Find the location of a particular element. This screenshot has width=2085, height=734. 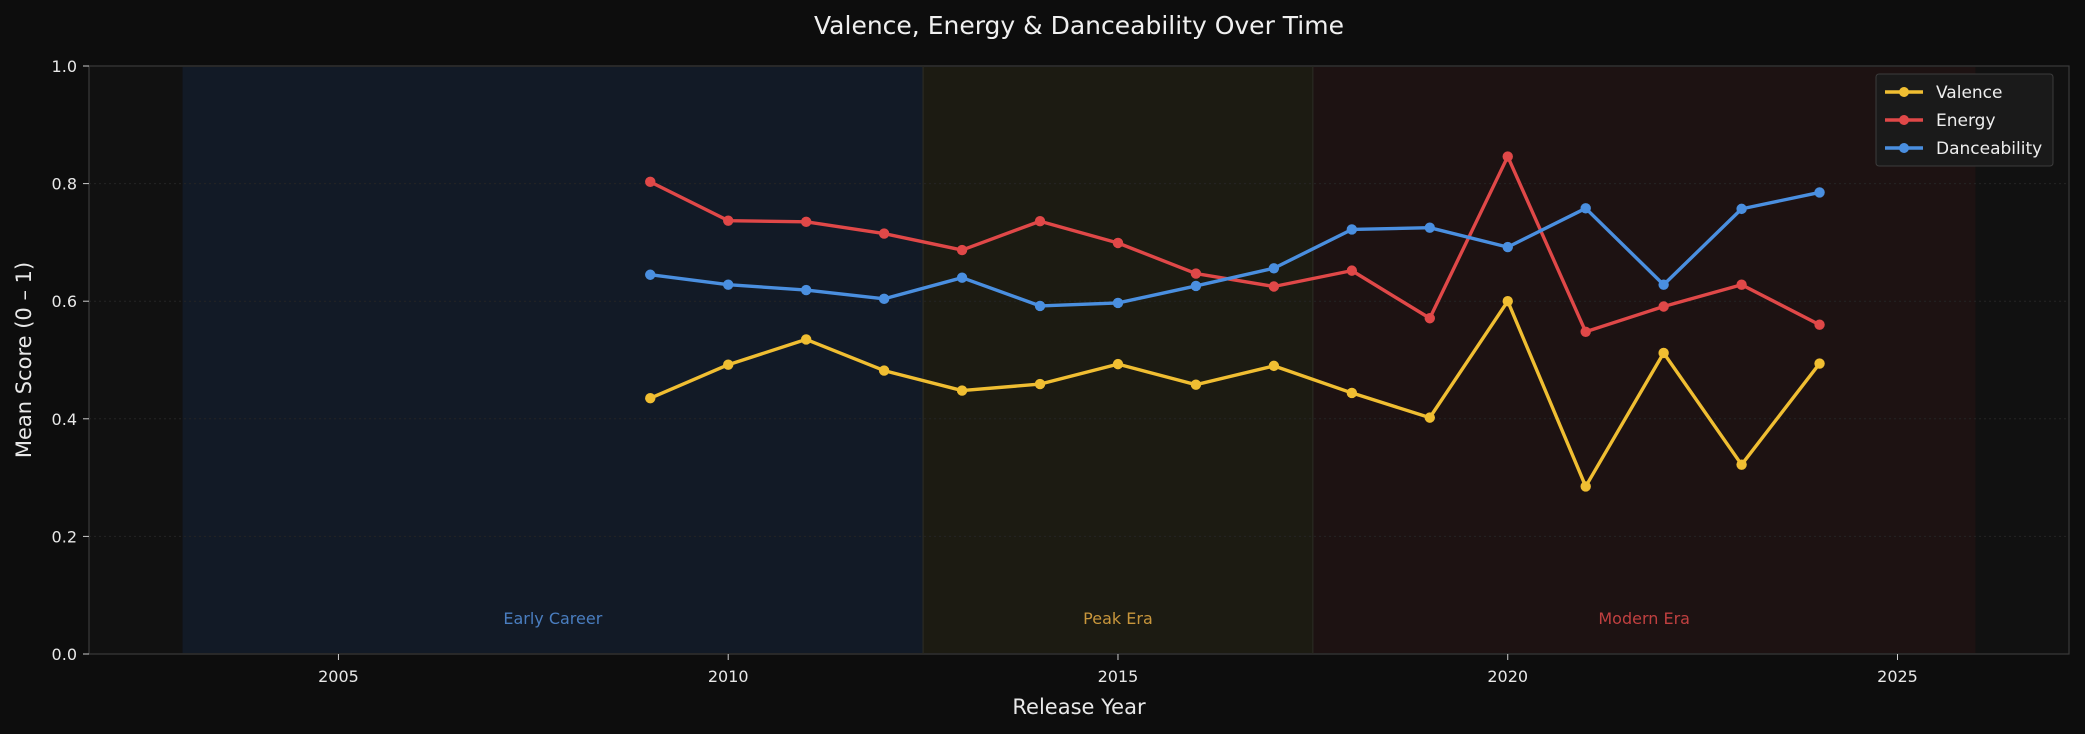

chart-title: Valence, Energy & Danceability Over Time is located at coordinates (1079, 25).